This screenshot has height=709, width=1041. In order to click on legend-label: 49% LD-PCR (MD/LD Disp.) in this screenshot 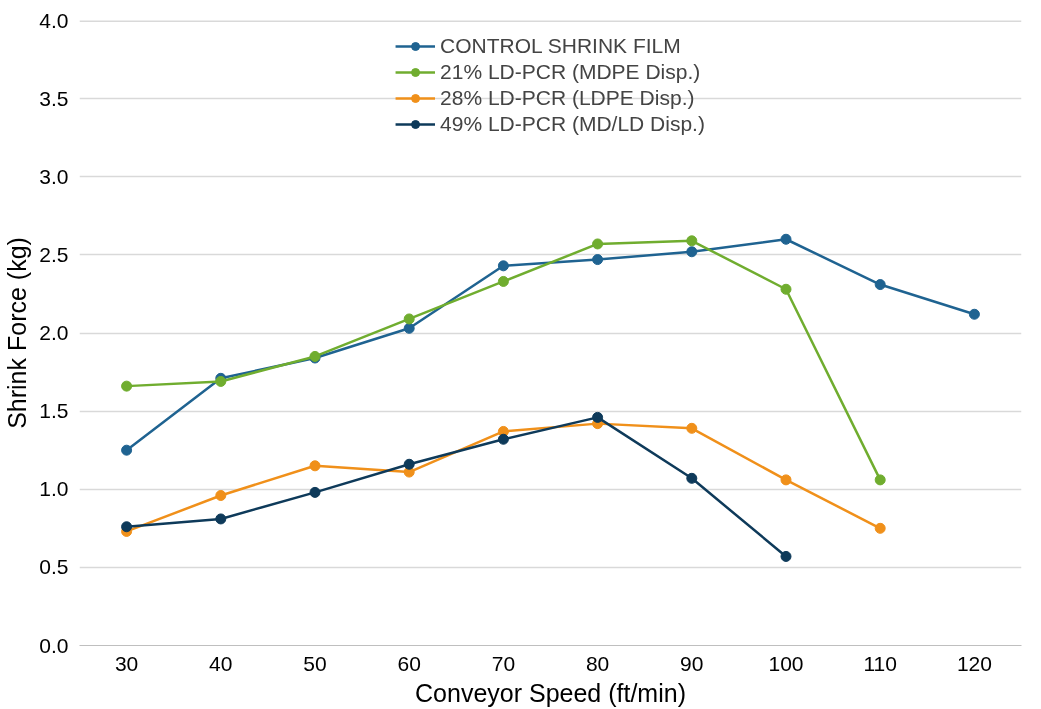, I will do `click(572, 124)`.